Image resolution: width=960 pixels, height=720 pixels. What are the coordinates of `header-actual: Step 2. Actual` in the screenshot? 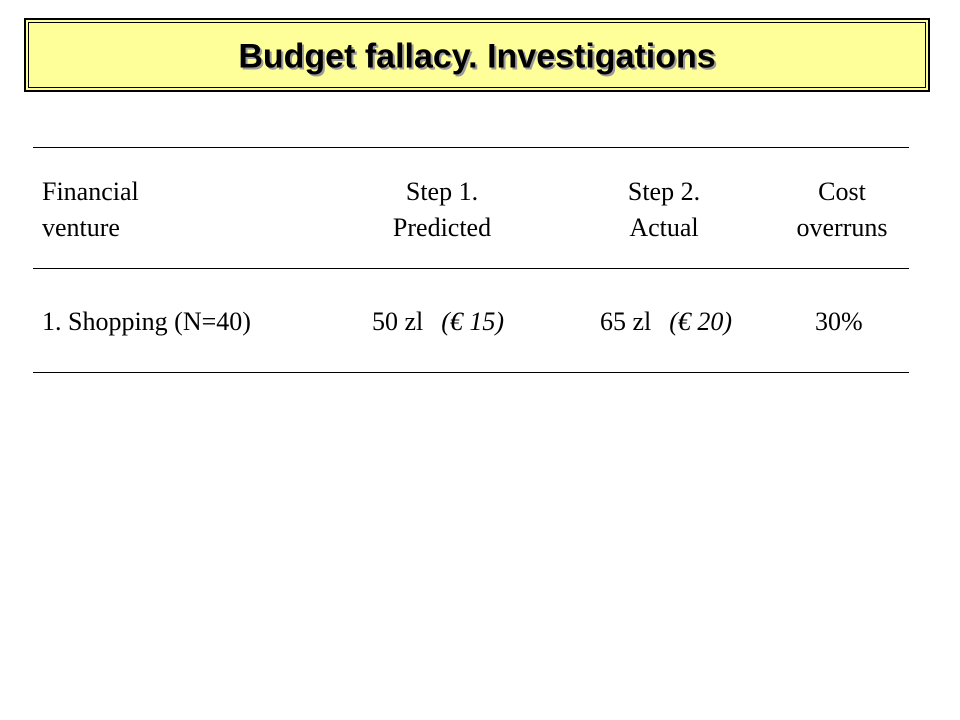 It's located at (664, 210).